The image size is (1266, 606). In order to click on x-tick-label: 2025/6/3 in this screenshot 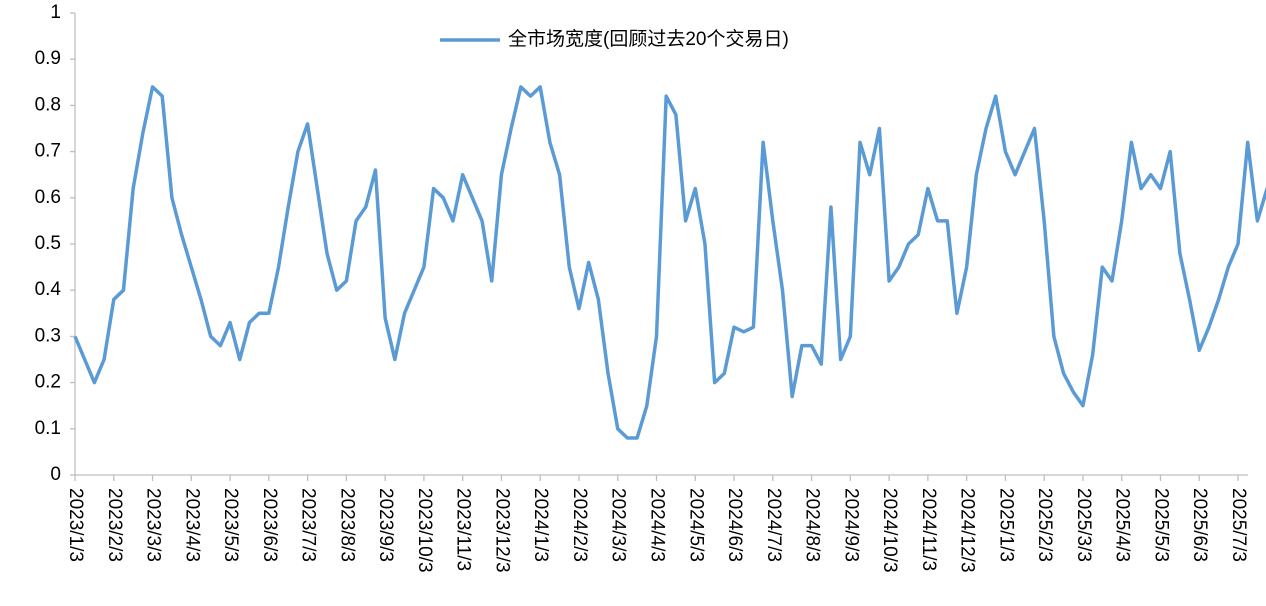, I will do `click(1199, 525)`.